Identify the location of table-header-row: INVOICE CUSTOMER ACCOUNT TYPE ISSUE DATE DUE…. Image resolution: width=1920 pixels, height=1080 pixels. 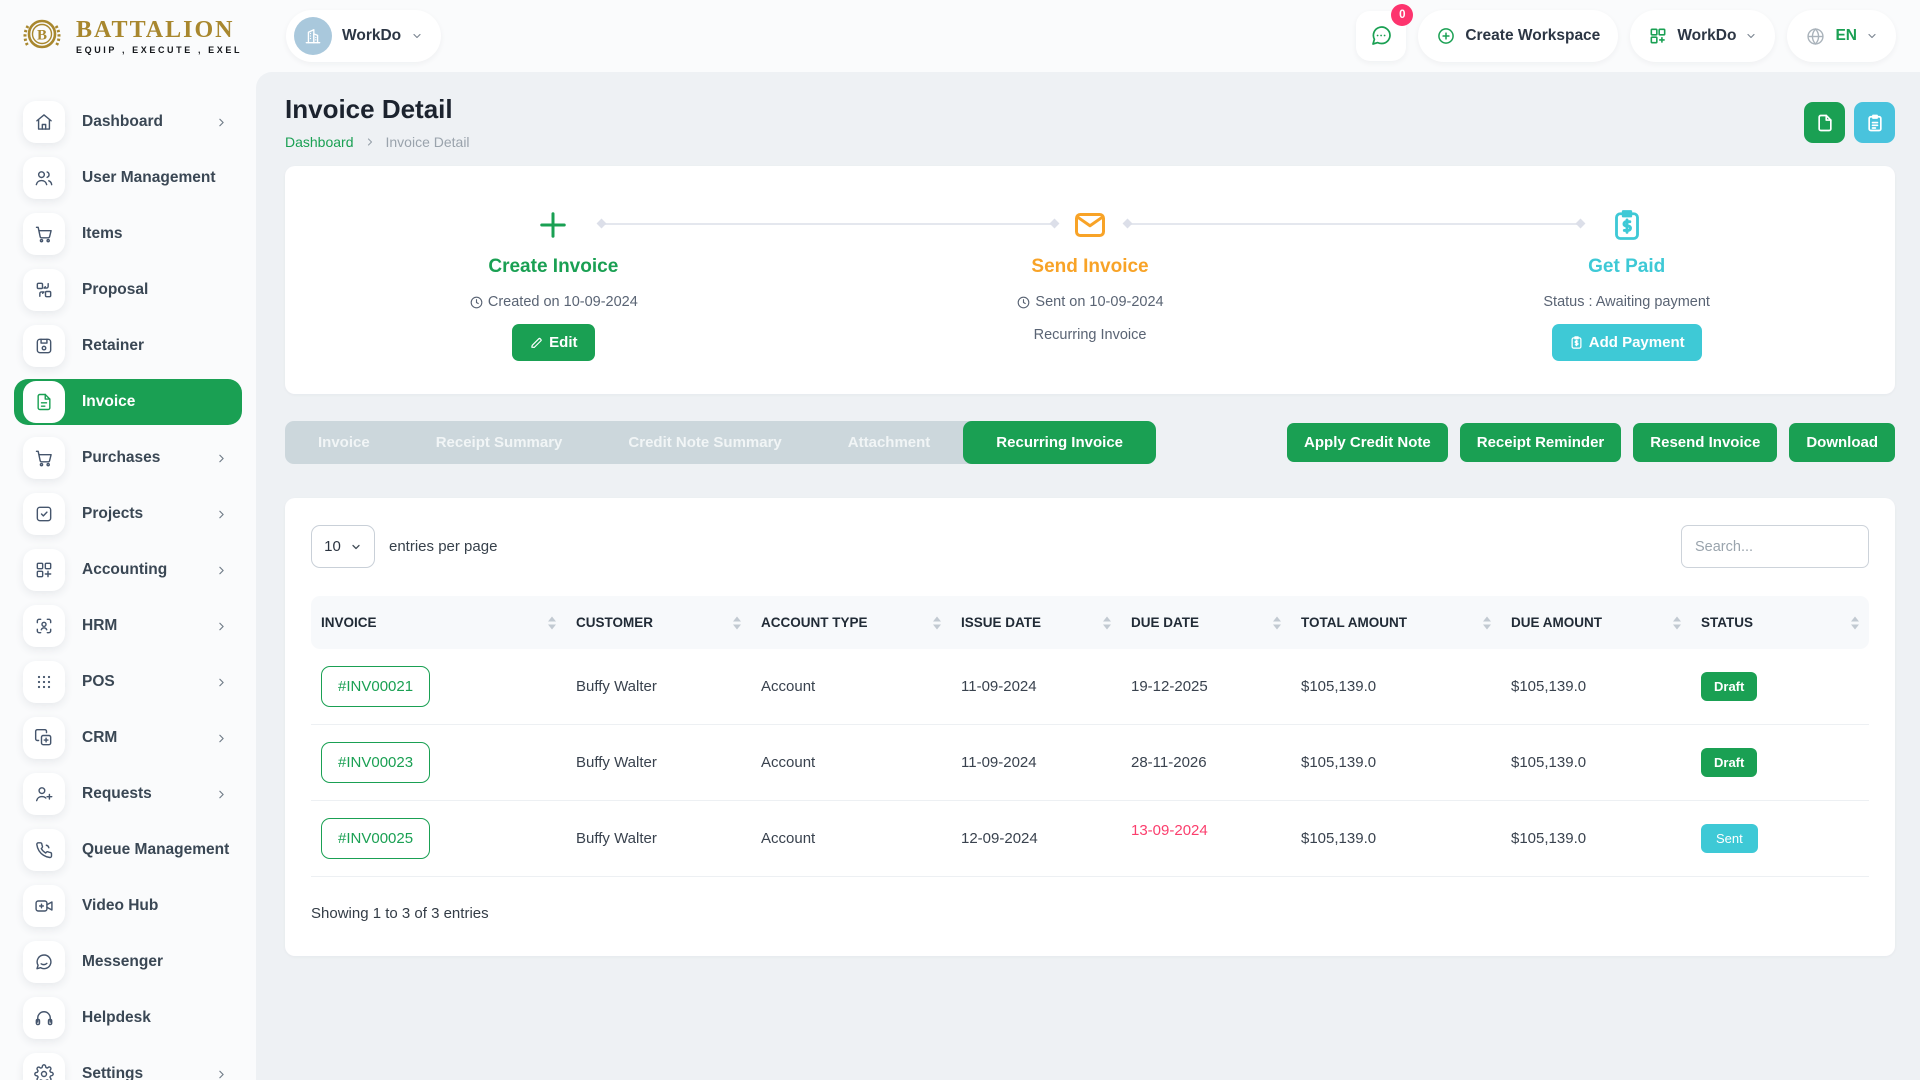
(1090, 622).